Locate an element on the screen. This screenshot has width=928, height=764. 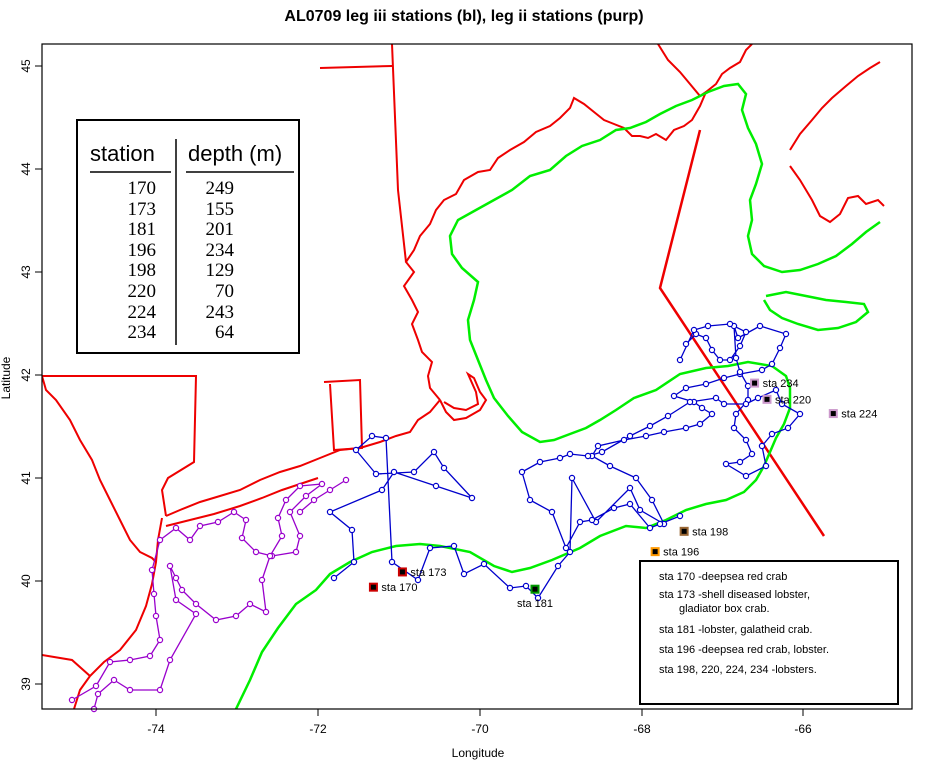
note-line: sta 170 -deepsea red crab is located at coordinates (723, 577).